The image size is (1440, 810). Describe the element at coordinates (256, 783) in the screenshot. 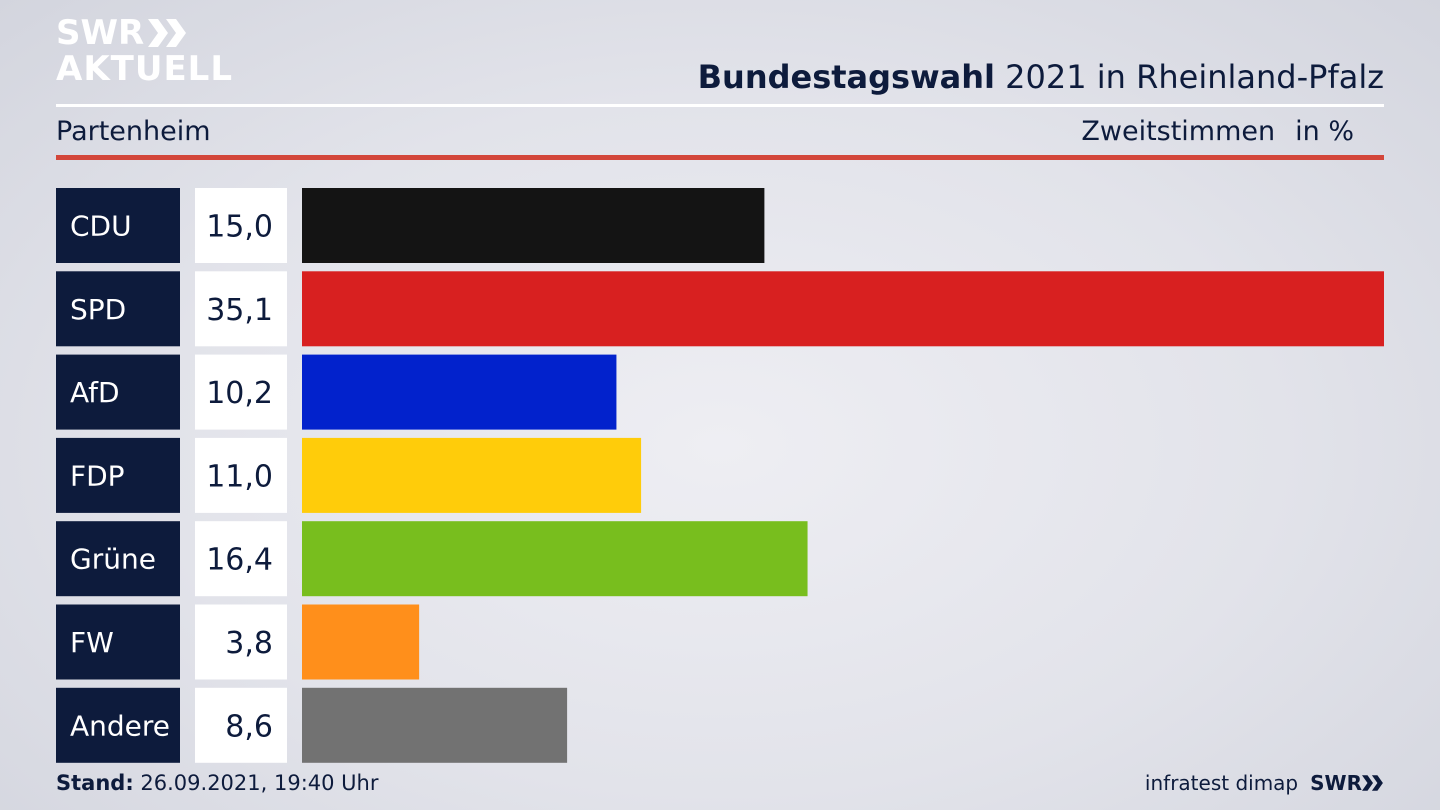

I see `stand-value: 26.09.2021, 19:40 Uhr` at that location.